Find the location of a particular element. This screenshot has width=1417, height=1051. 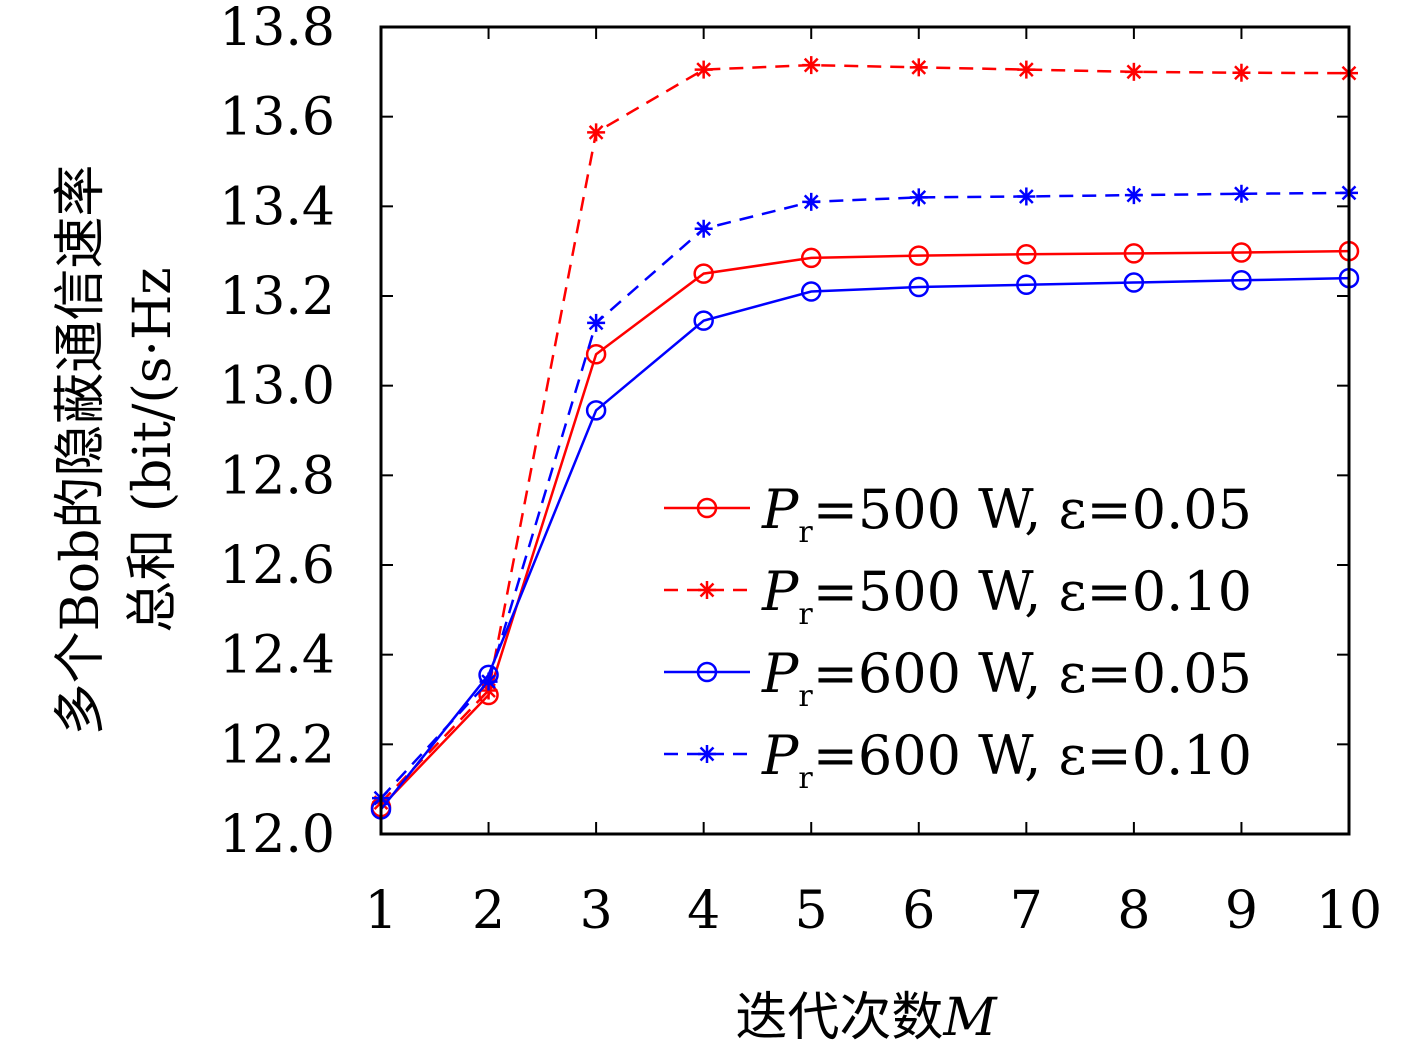

legend-label: Pr=500 W, ε=0.10 is located at coordinates (1006, 596).